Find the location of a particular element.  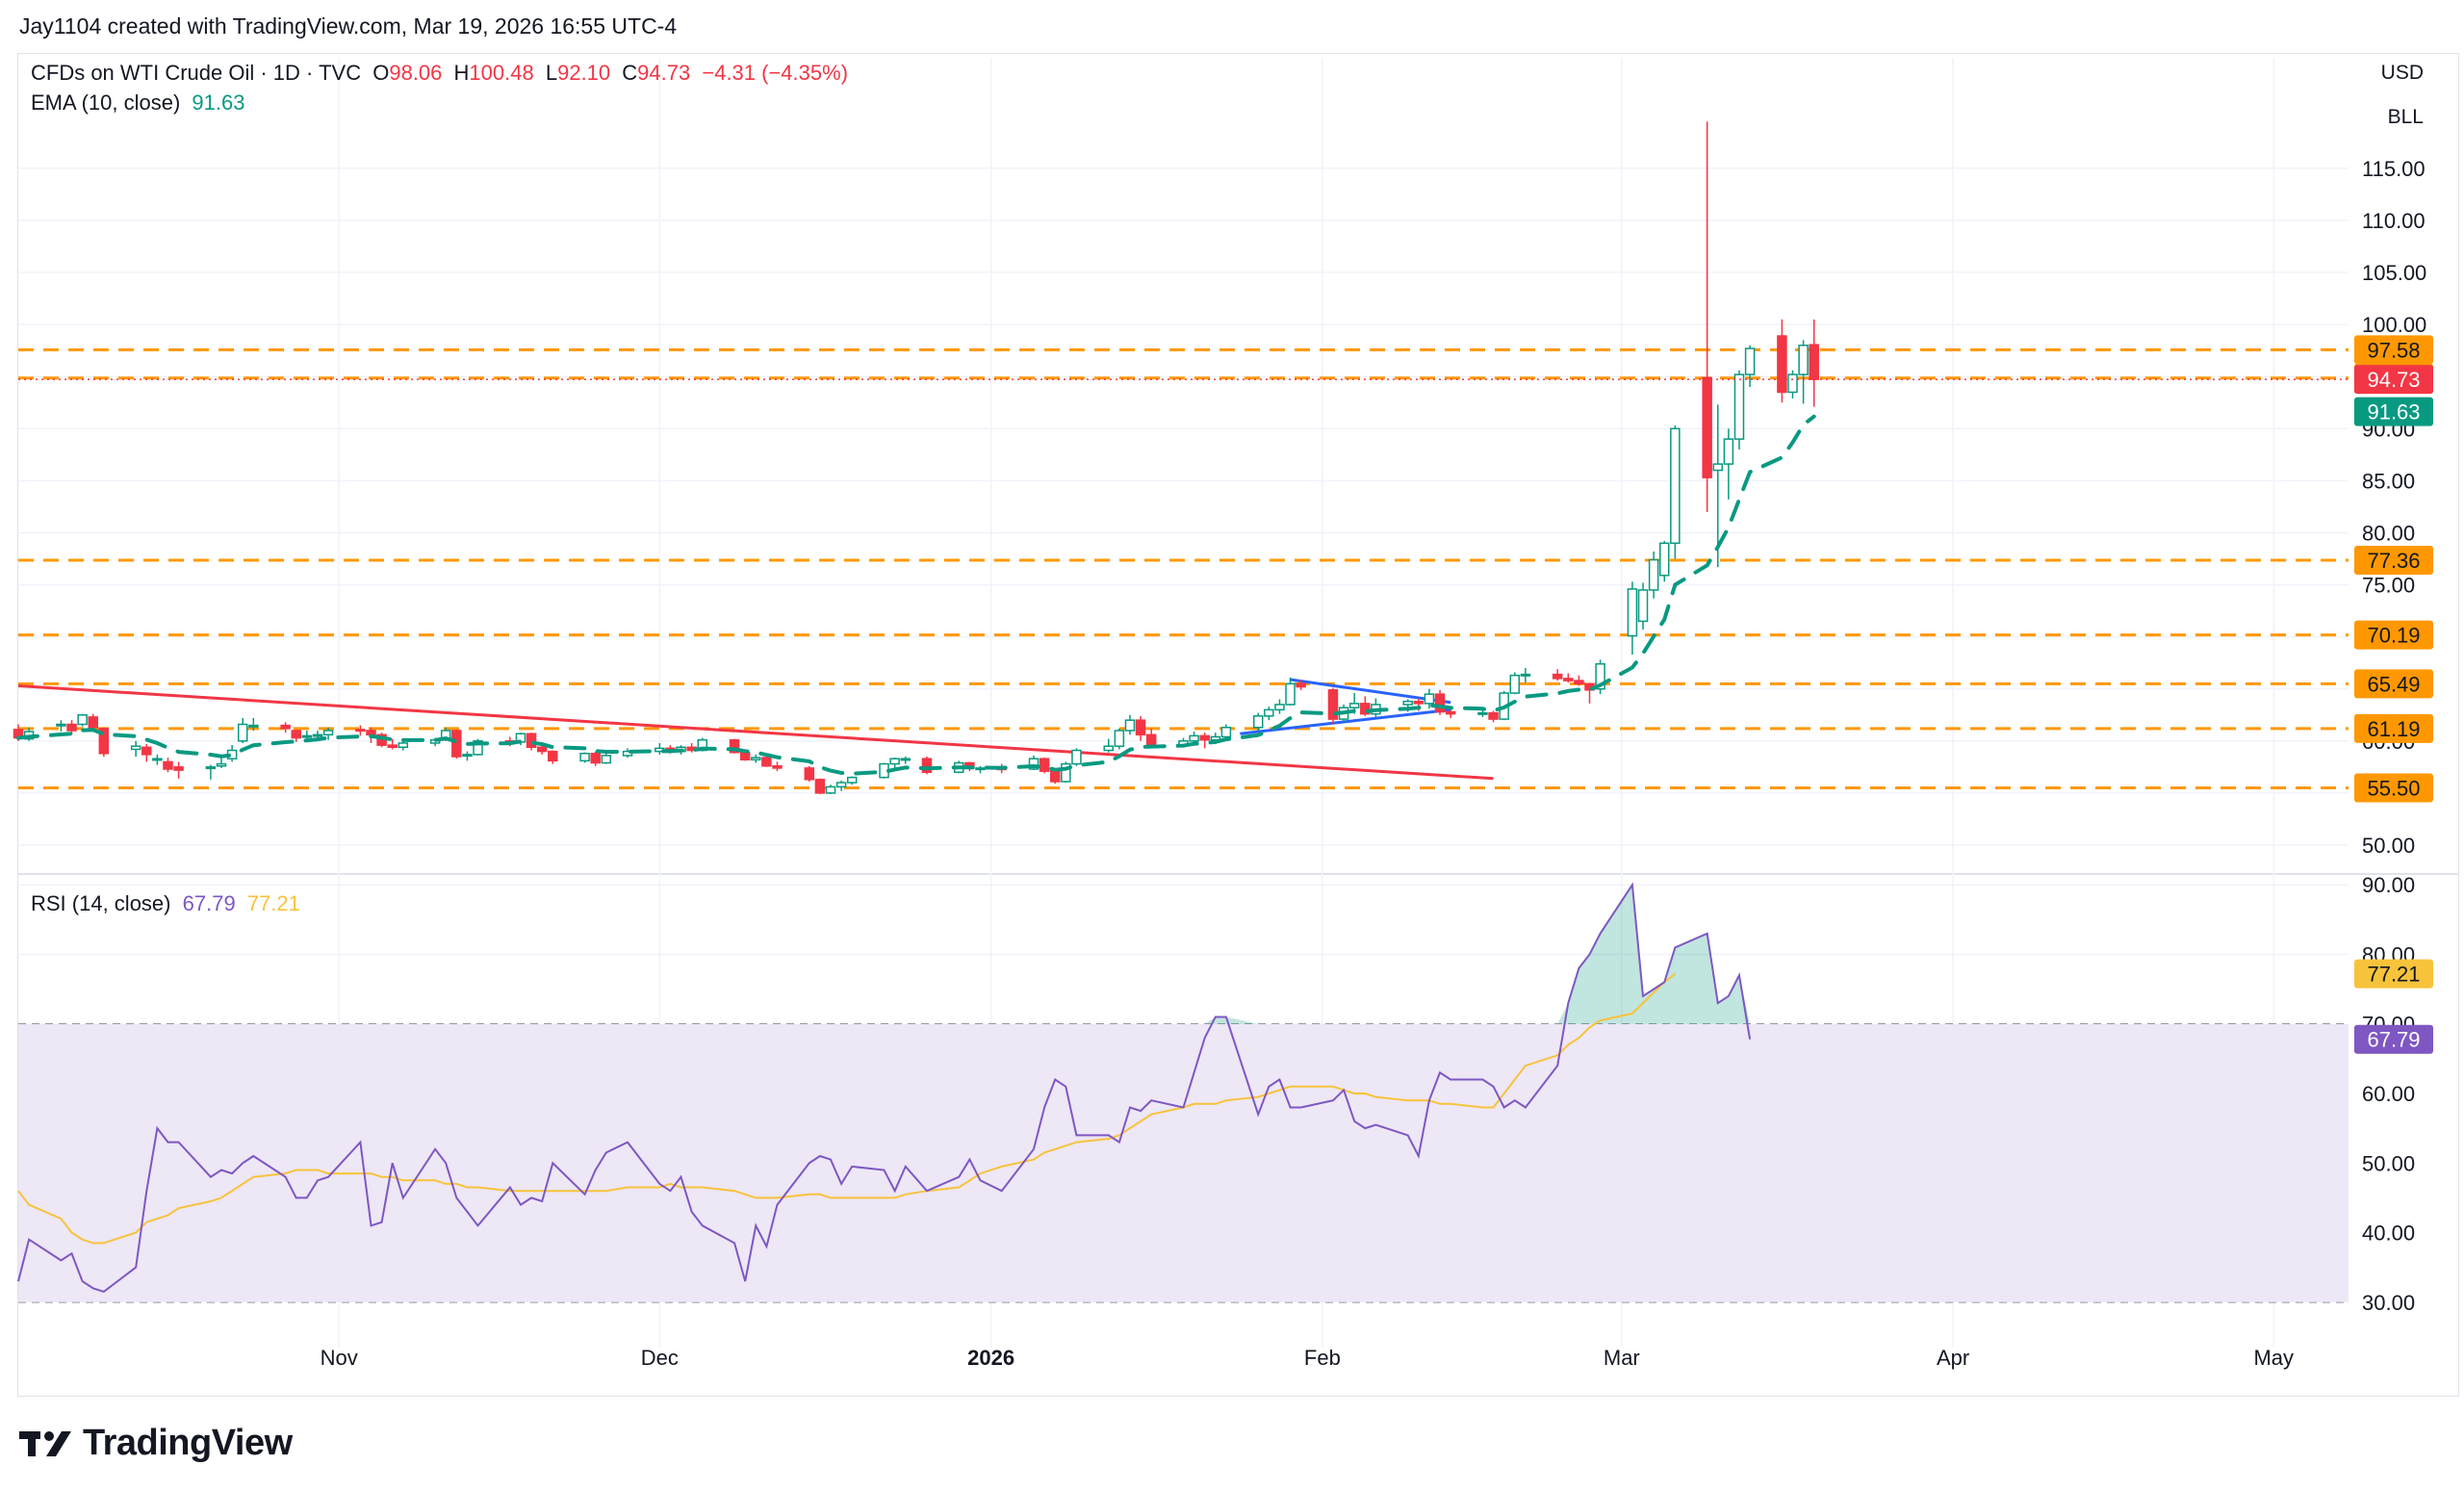

unit-label: BLL is located at coordinates (2405, 117).